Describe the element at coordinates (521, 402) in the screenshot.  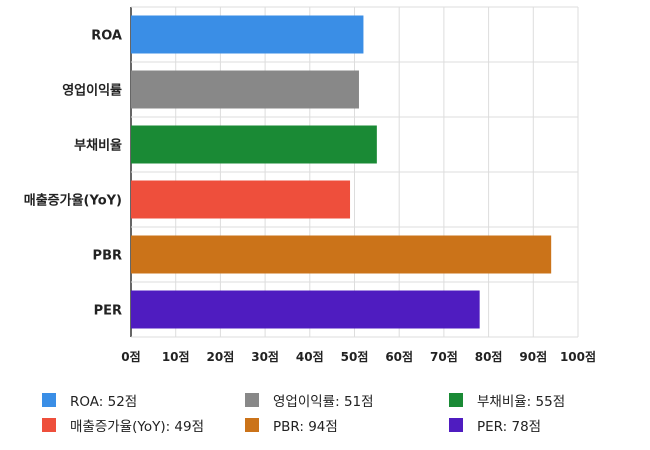
I see `legend-label: 부채비율: 55점` at that location.